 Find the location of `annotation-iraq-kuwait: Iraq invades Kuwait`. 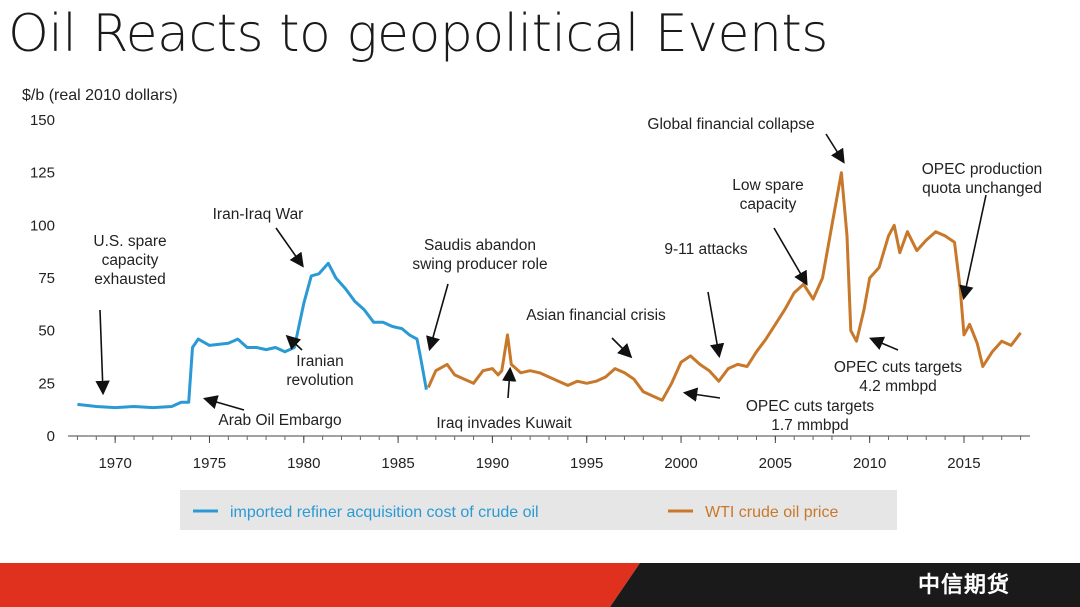

annotation-iraq-kuwait: Iraq invades Kuwait is located at coordinates (504, 399).